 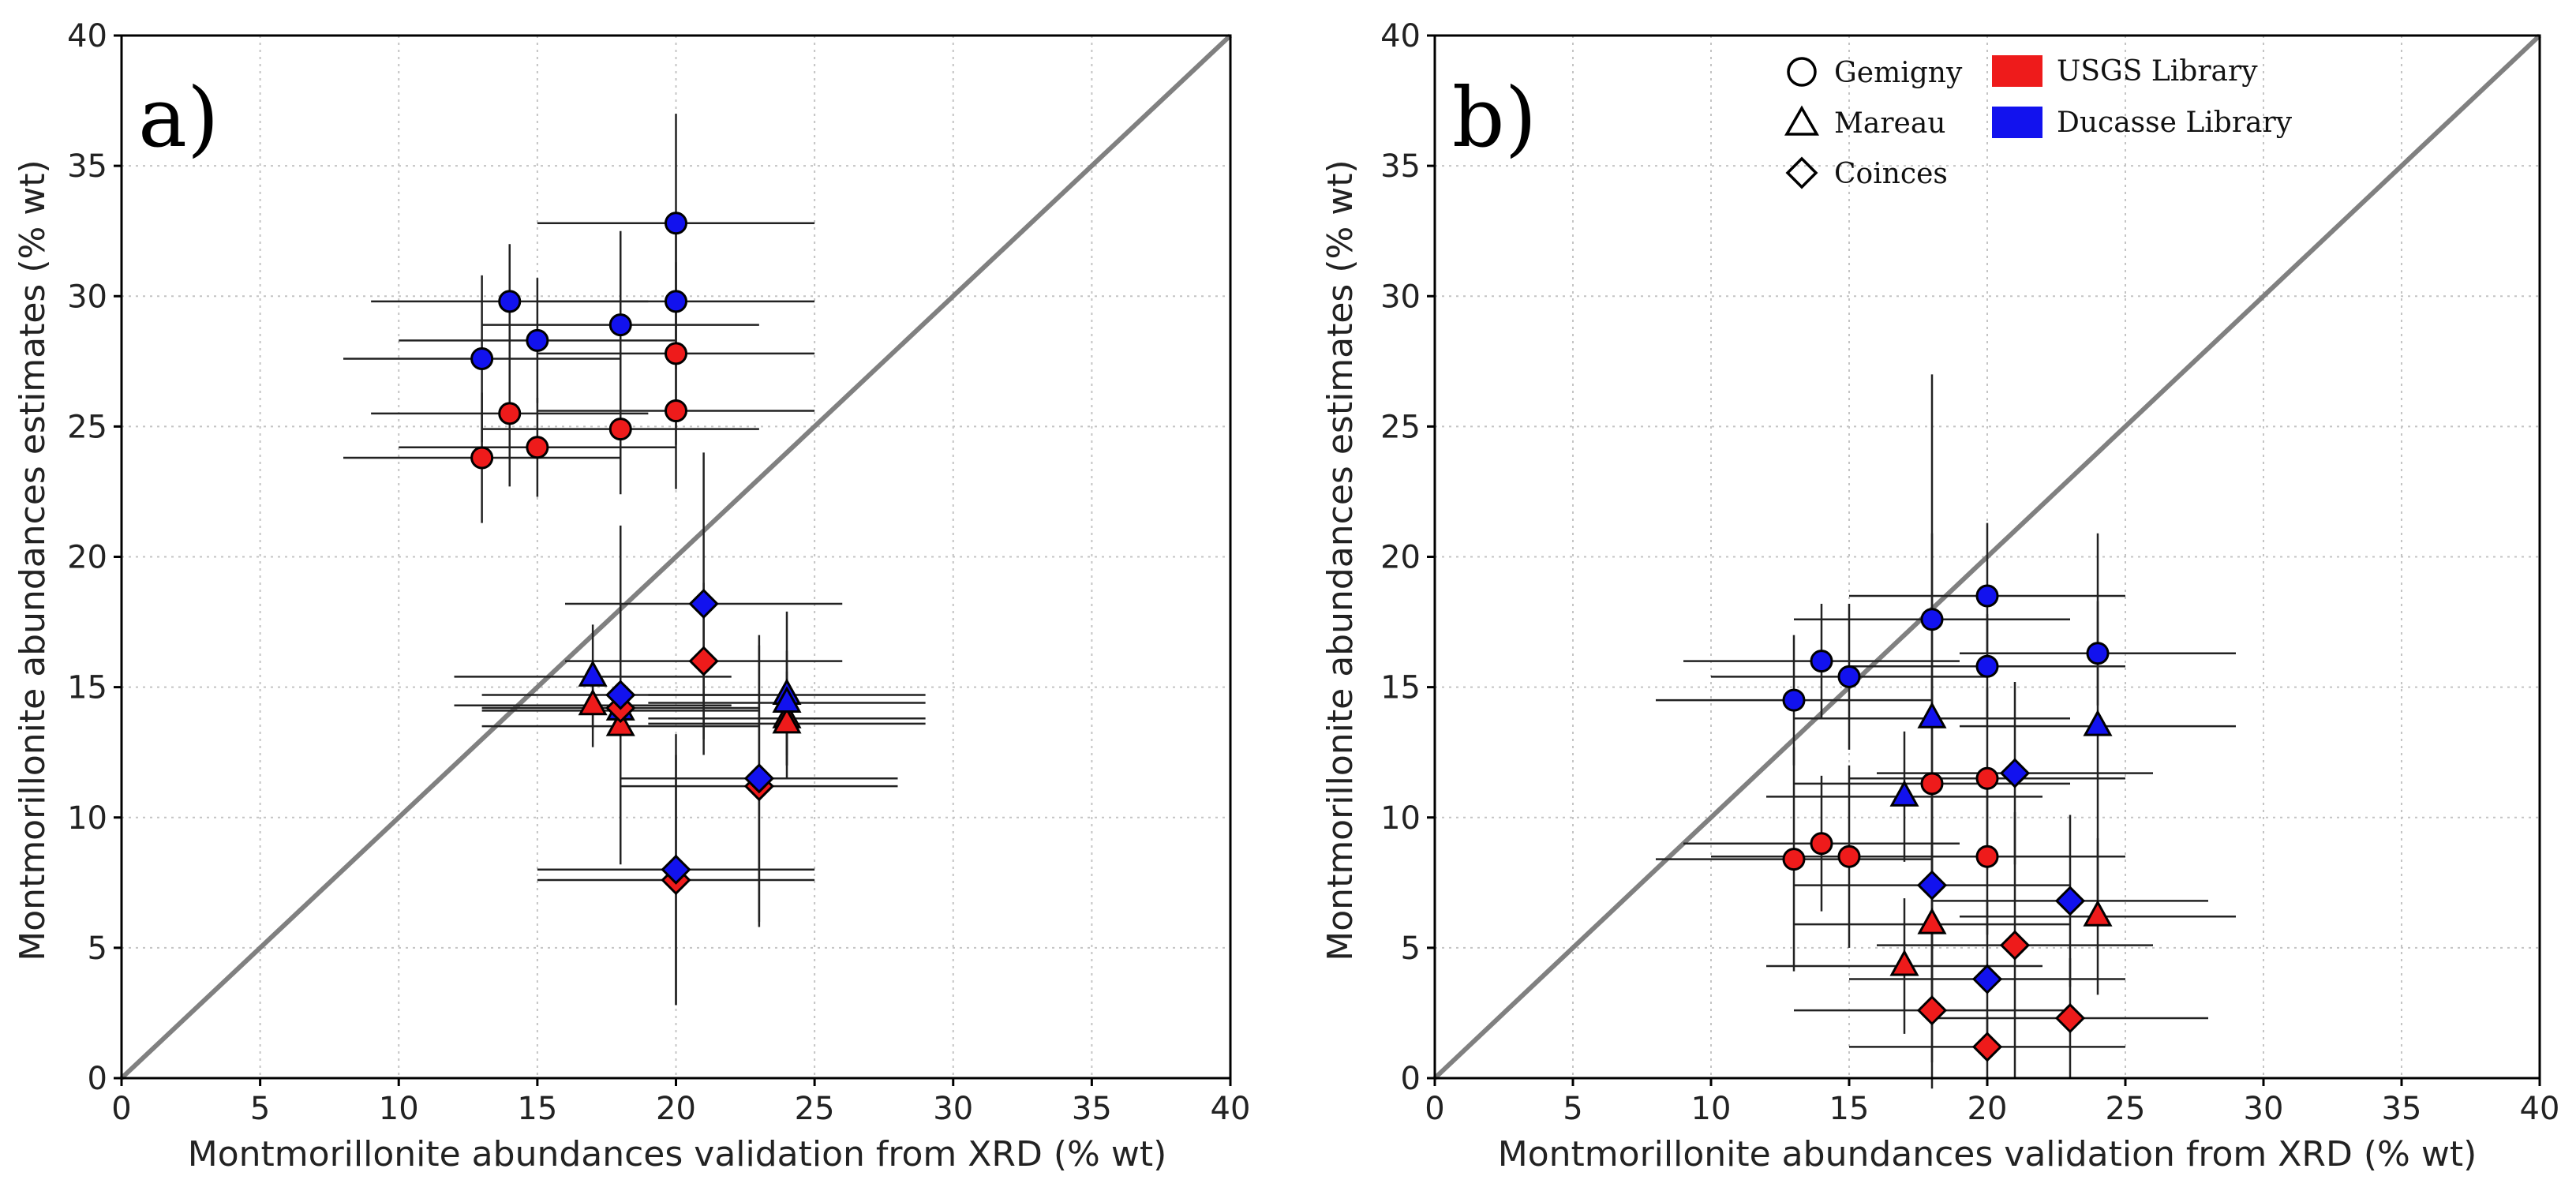 What do you see at coordinates (178, 117) in the screenshot?
I see `panel-a-label: a)` at bounding box center [178, 117].